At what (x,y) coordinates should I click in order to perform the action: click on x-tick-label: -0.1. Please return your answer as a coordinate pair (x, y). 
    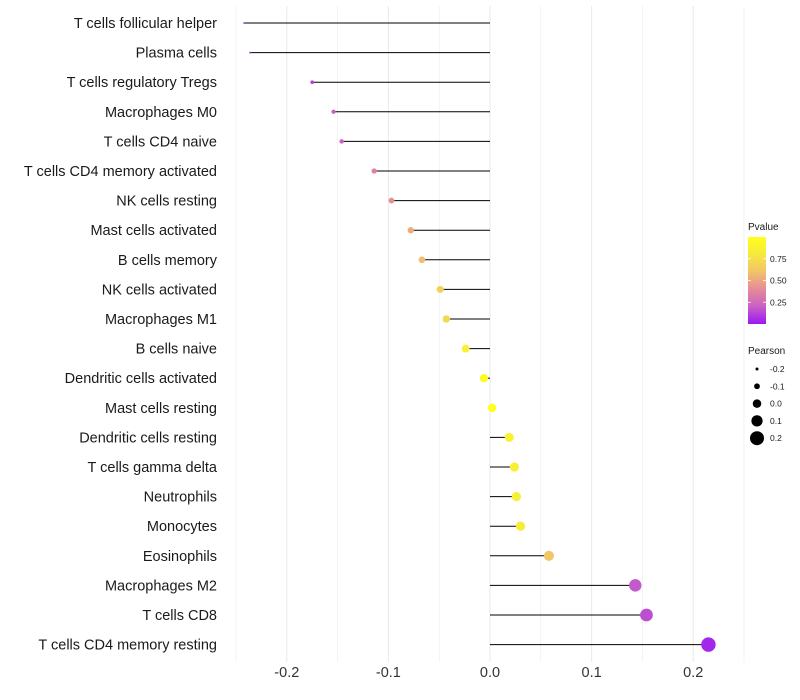
    Looking at the image, I should click on (388, 673).